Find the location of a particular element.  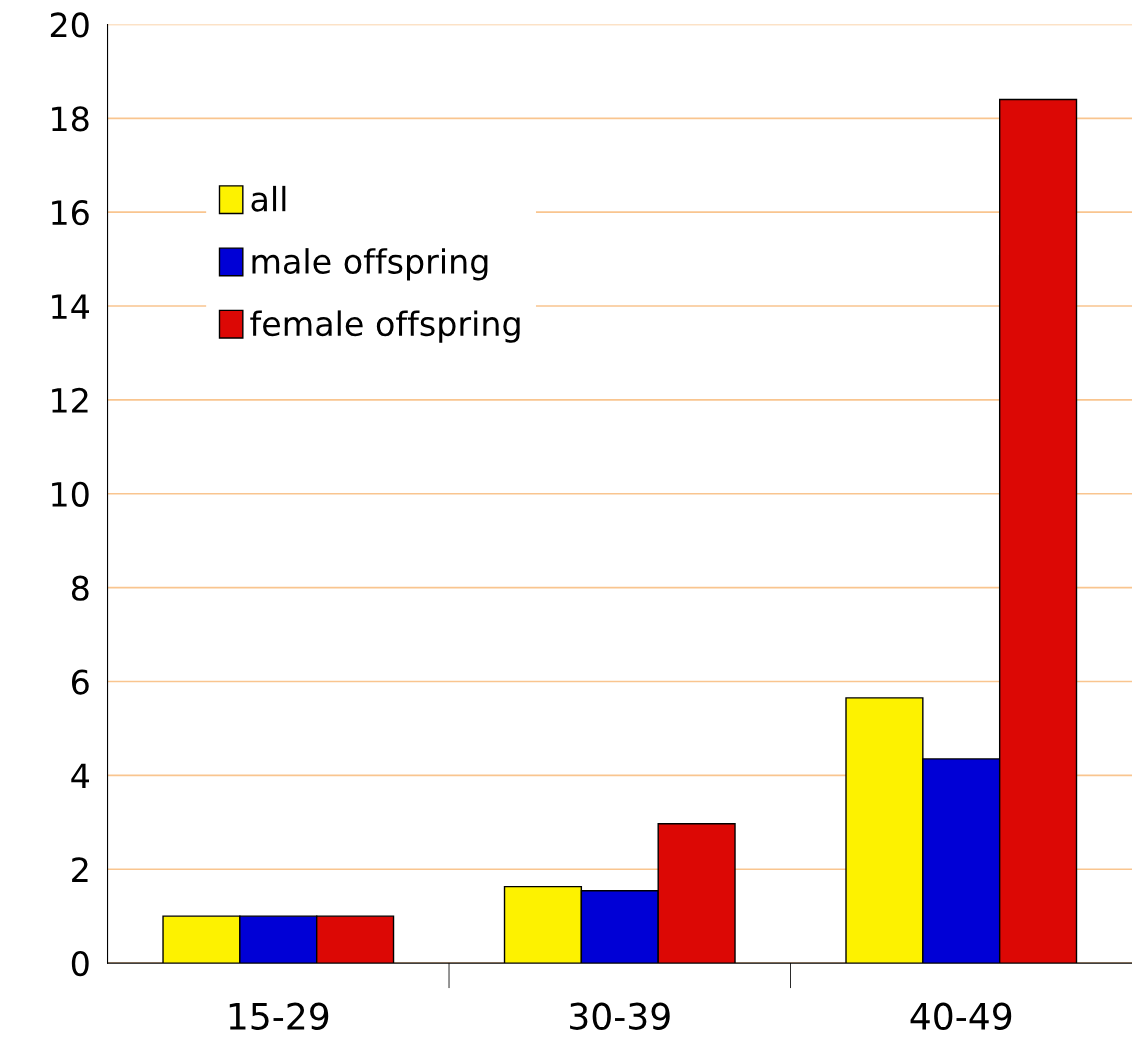

legend-label: female offspring is located at coordinates (385, 326).